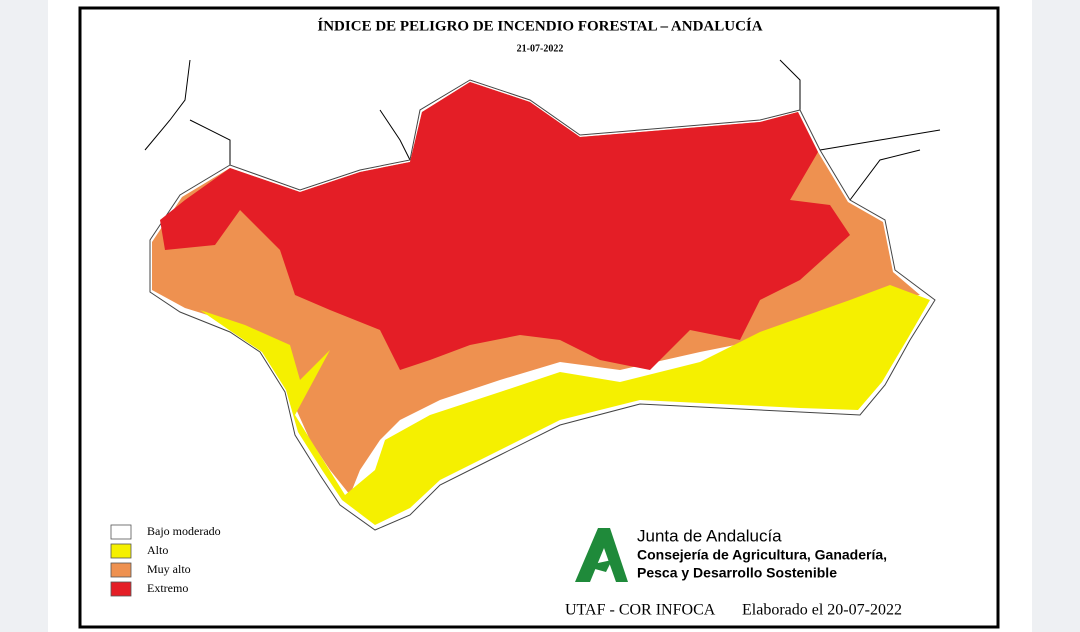  I want to click on legend-label: Bajo moderado, so click(184, 531).